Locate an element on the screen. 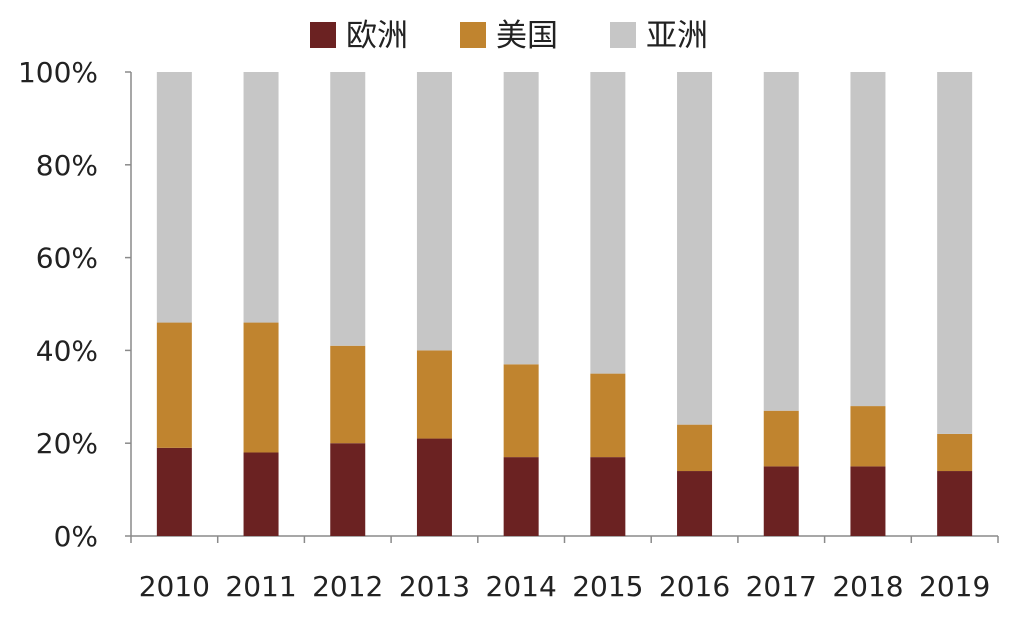  x-tick-label: 2015 is located at coordinates (607, 586).